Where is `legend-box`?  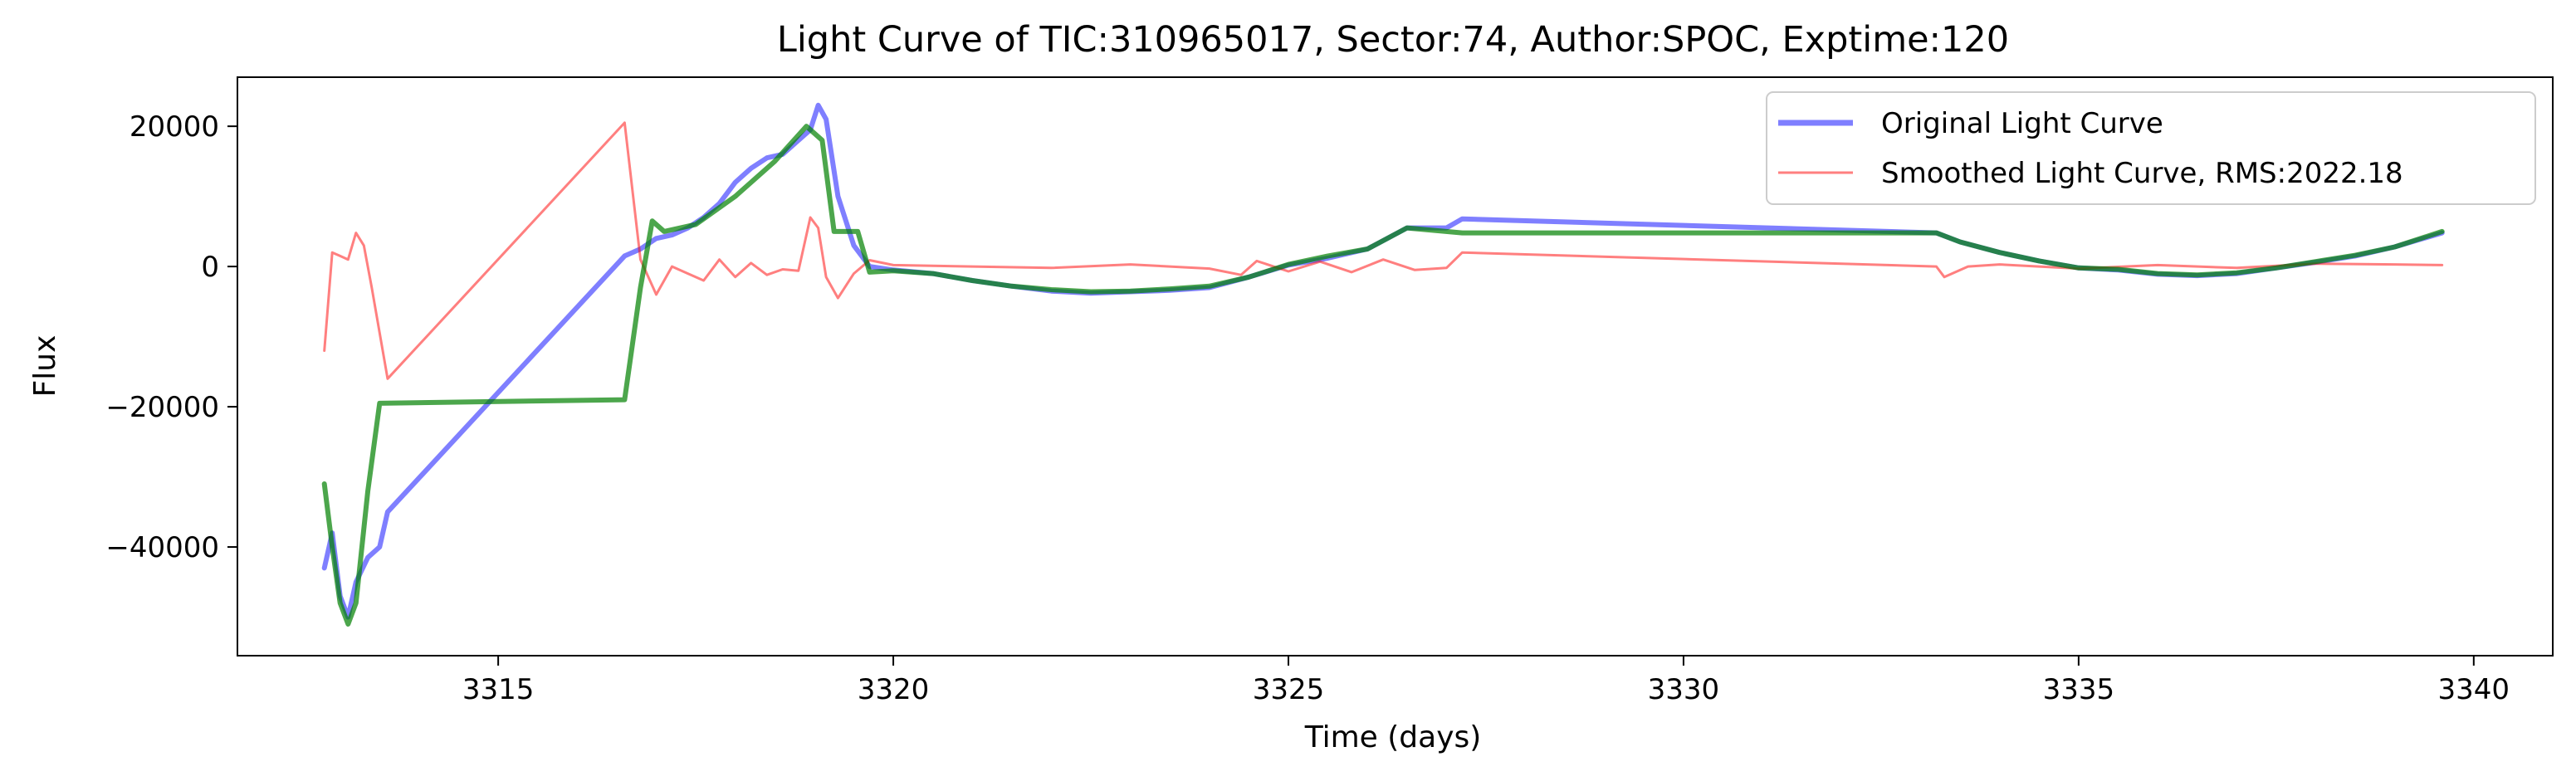 legend-box is located at coordinates (2151, 148).